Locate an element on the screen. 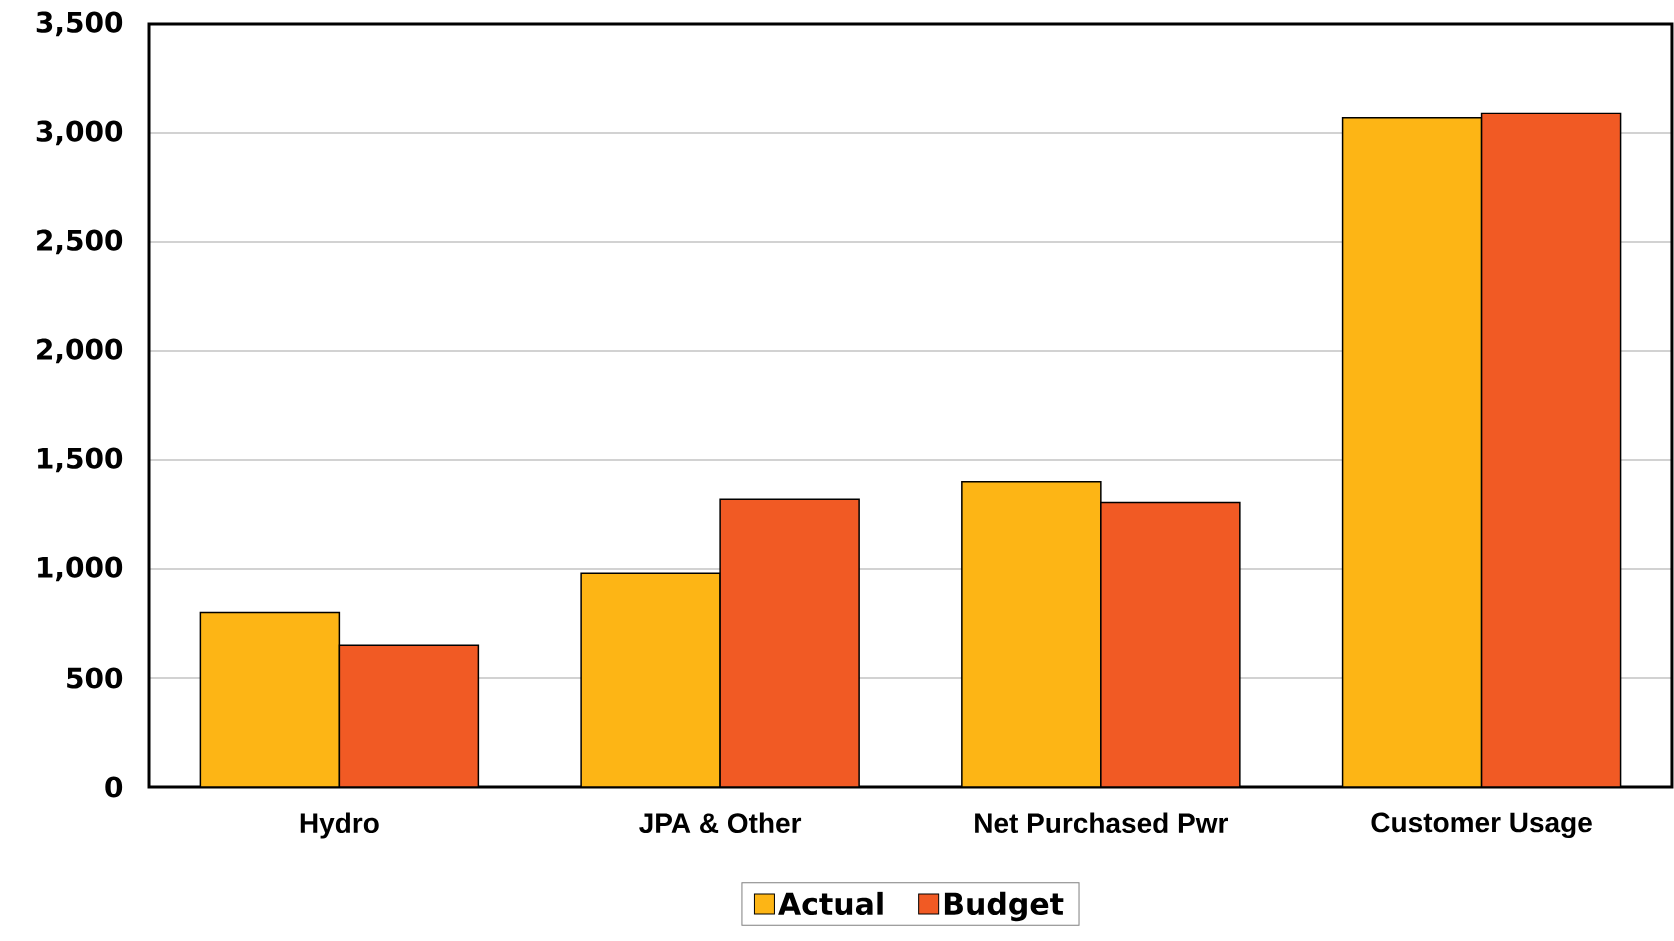 Image resolution: width=1674 pixels, height=941 pixels. x-tick-label: Net Purchased Pwr is located at coordinates (1101, 823).